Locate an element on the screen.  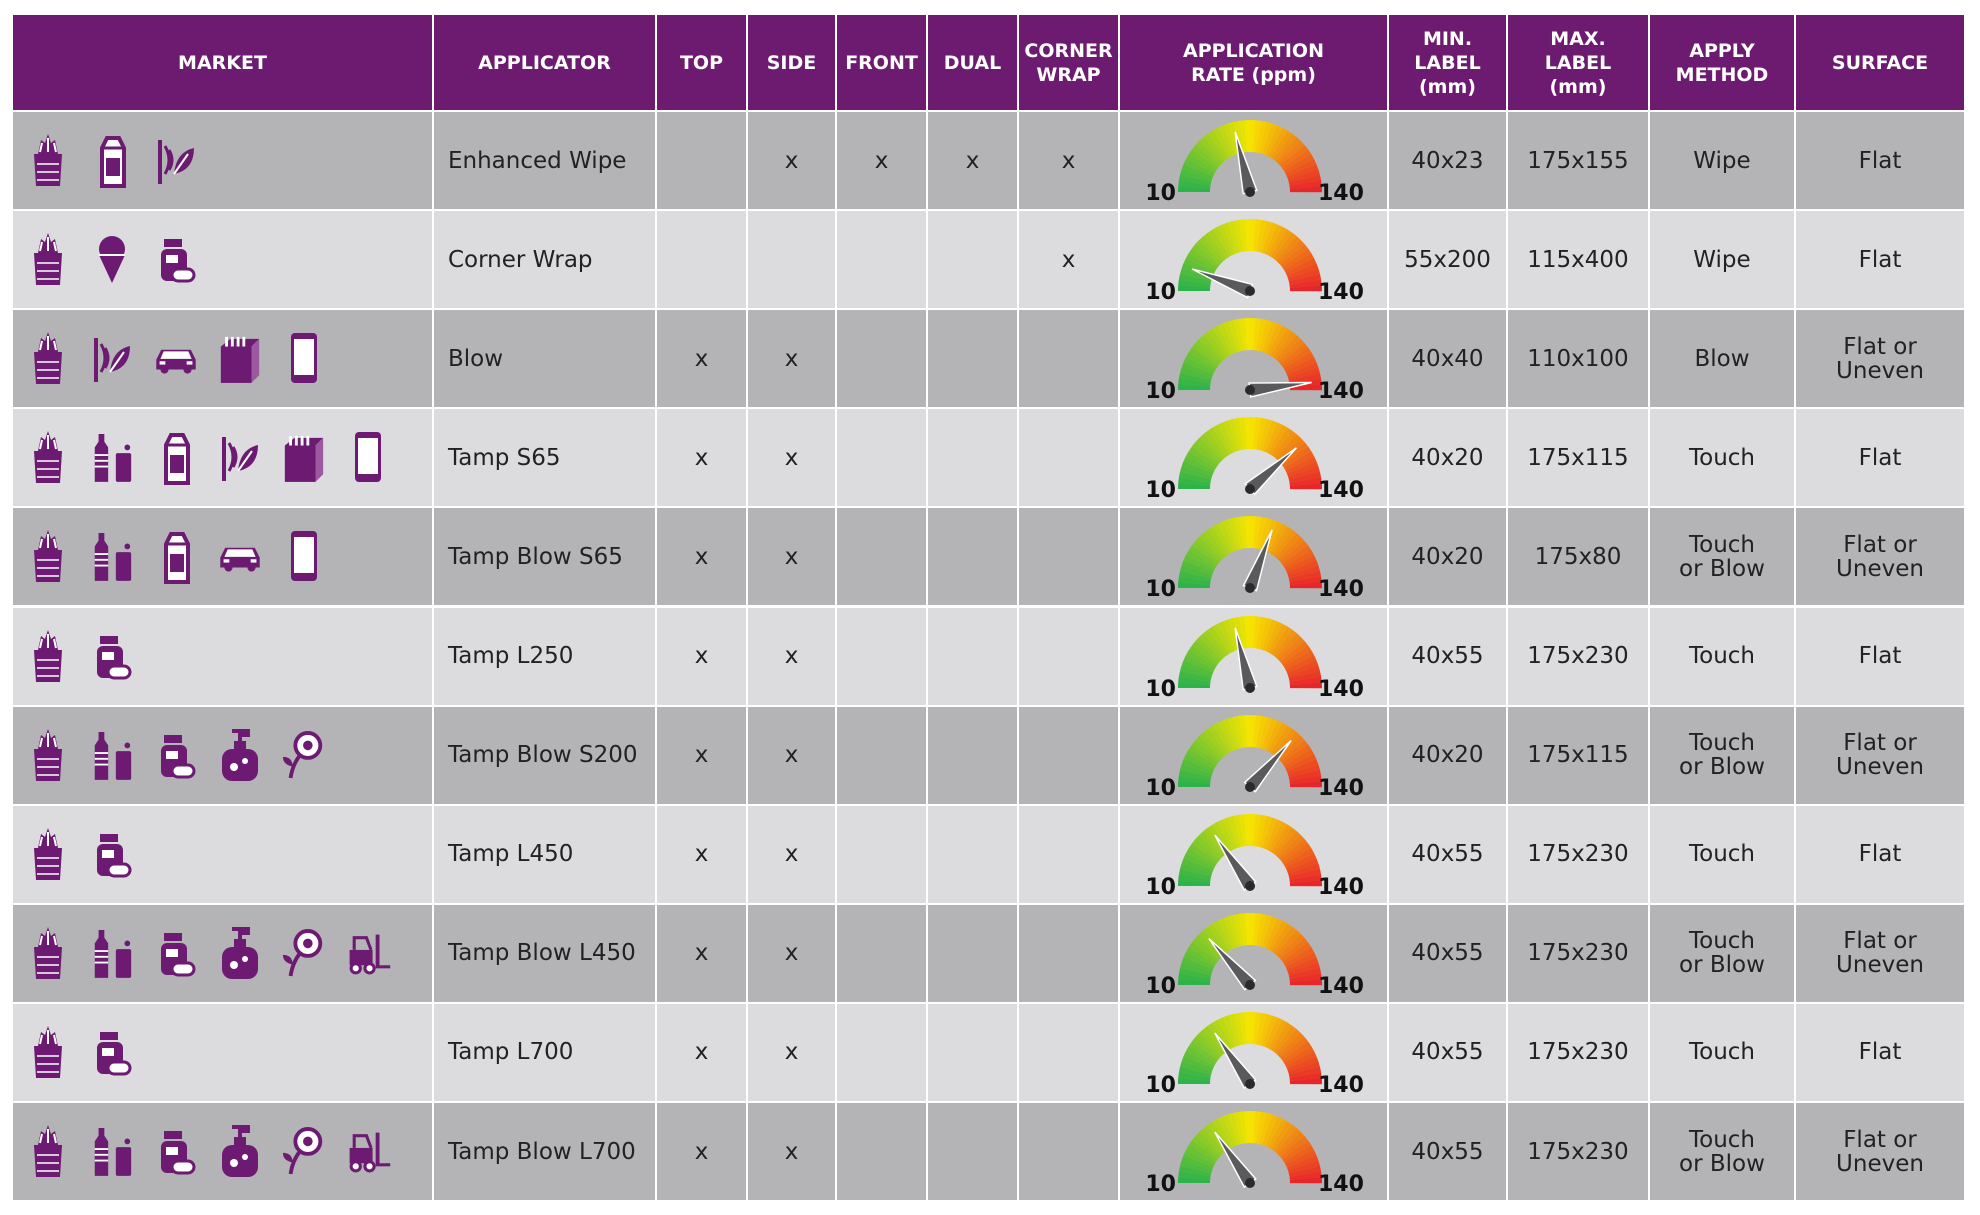
header-cell: DUAL is located at coordinates (973, 63).